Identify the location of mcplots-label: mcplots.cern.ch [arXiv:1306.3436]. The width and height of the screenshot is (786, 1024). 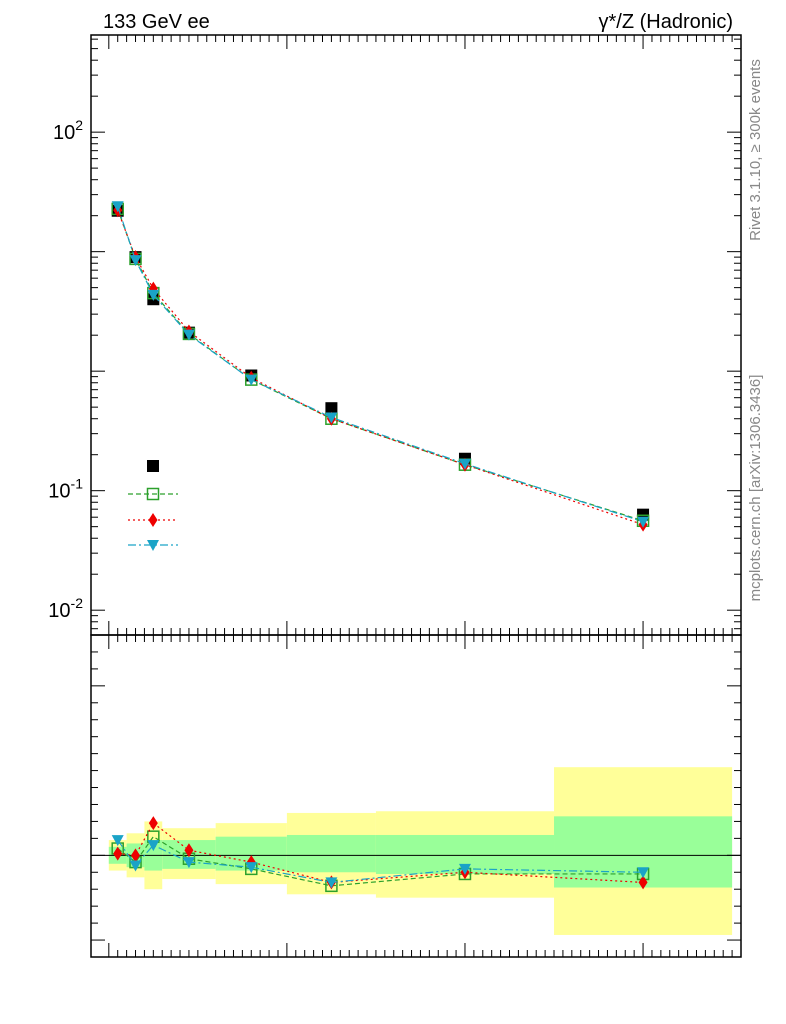
(755, 488).